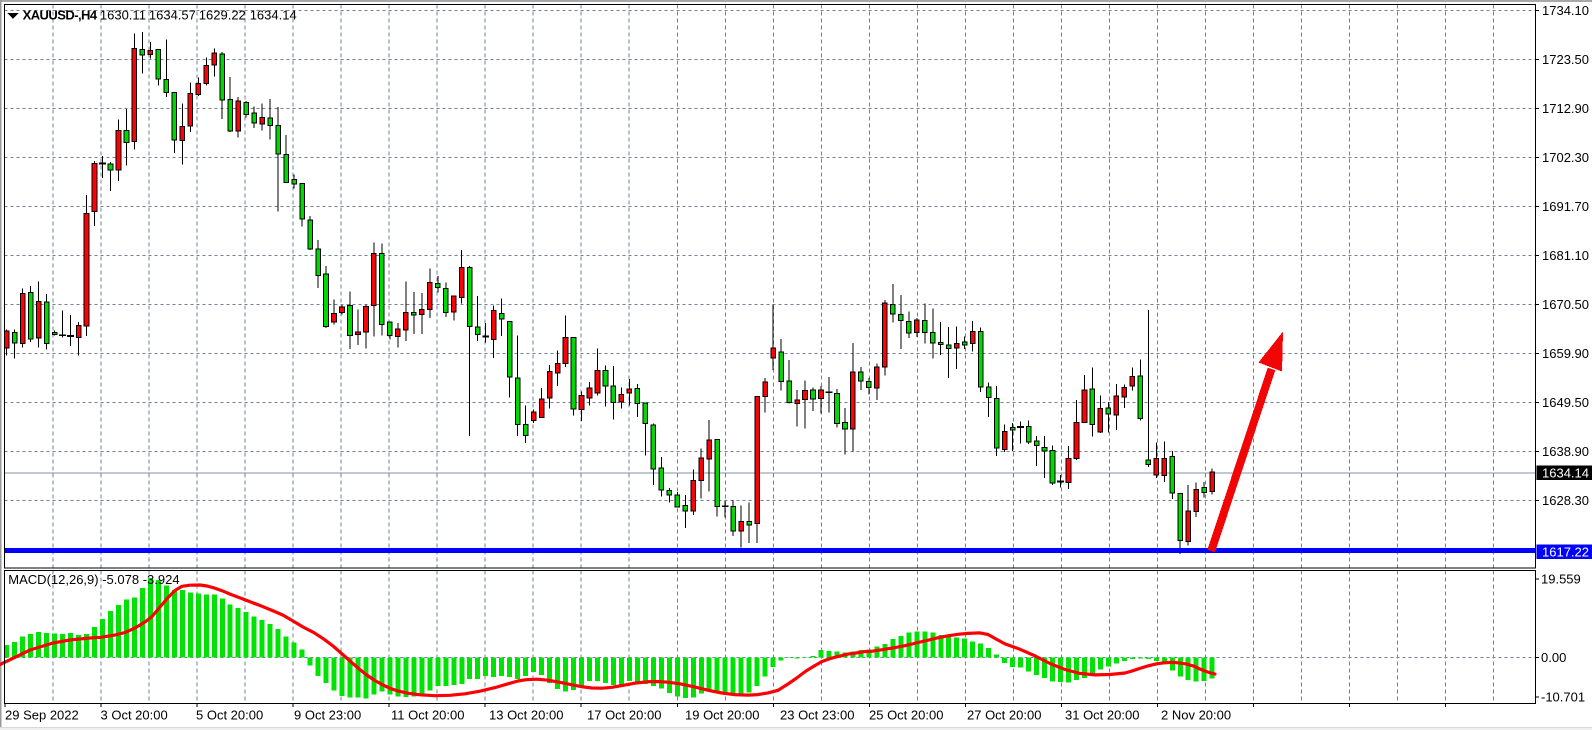 This screenshot has height=730, width=1592. Describe the element at coordinates (60, 15) in the screenshot. I see `svg-text: XAUUSD-,H4` at that location.